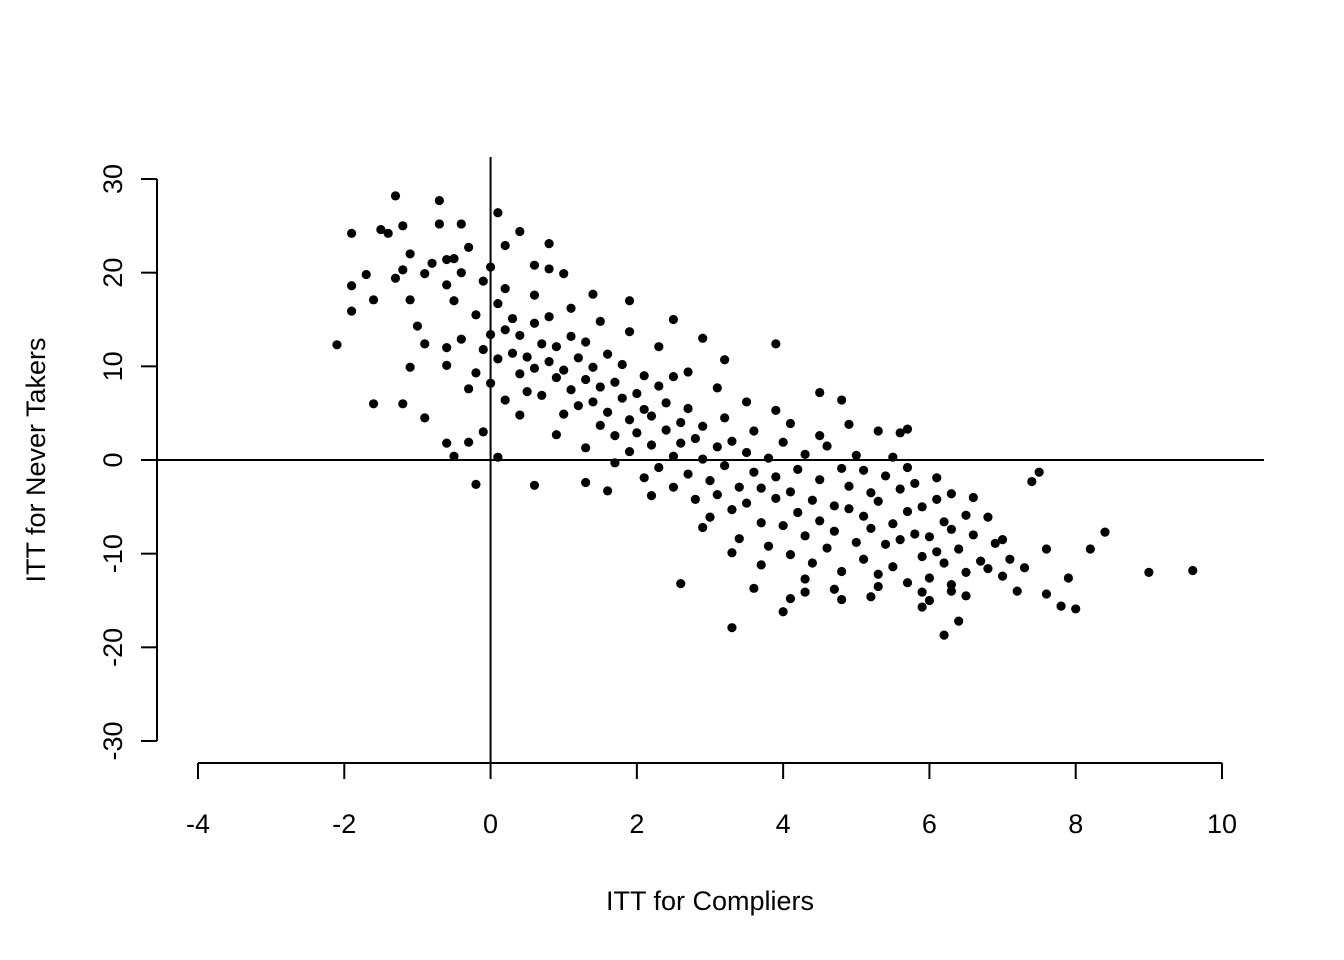 This screenshot has width=1344, height=960. I want to click on x-tick-label: -2, so click(344, 824).